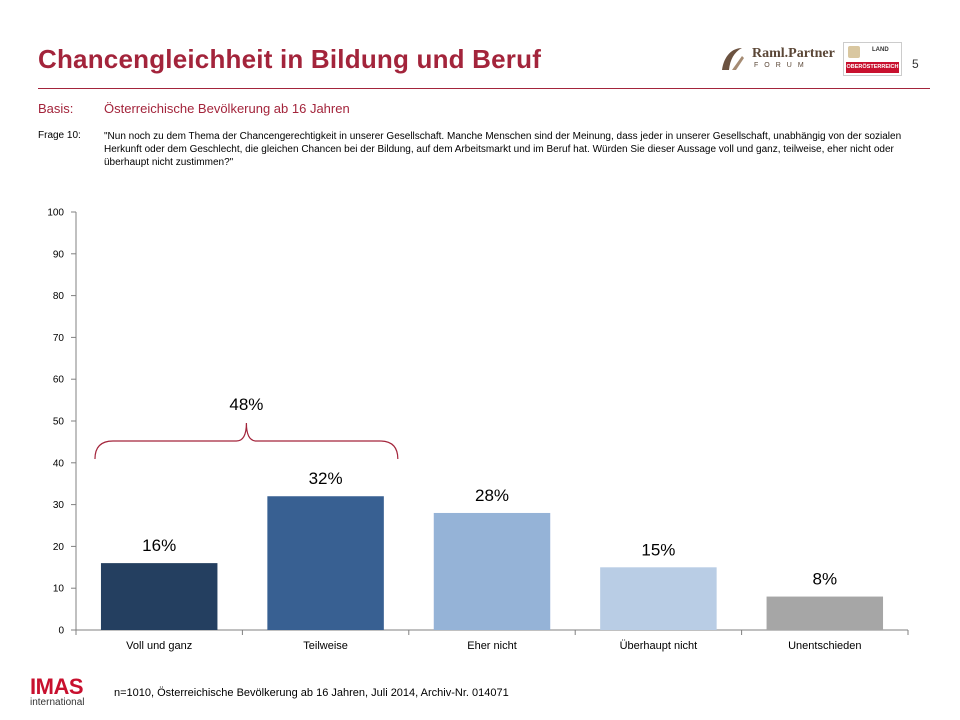  What do you see at coordinates (61, 631) in the screenshot?
I see `y-tick-label: 0` at bounding box center [61, 631].